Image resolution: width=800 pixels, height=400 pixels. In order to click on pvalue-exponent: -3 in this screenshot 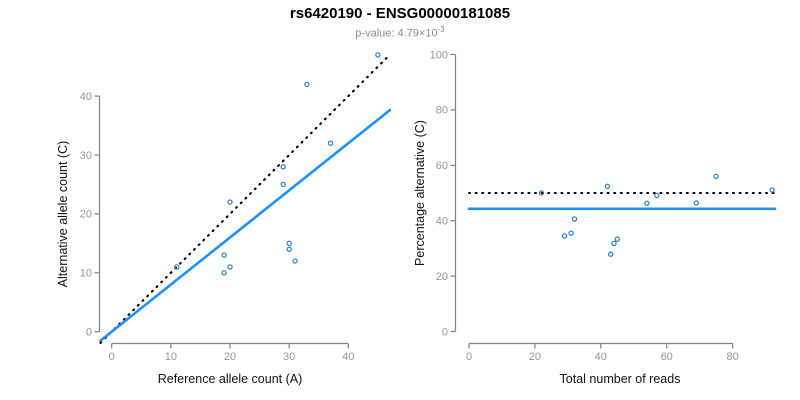, I will do `click(441, 29)`.